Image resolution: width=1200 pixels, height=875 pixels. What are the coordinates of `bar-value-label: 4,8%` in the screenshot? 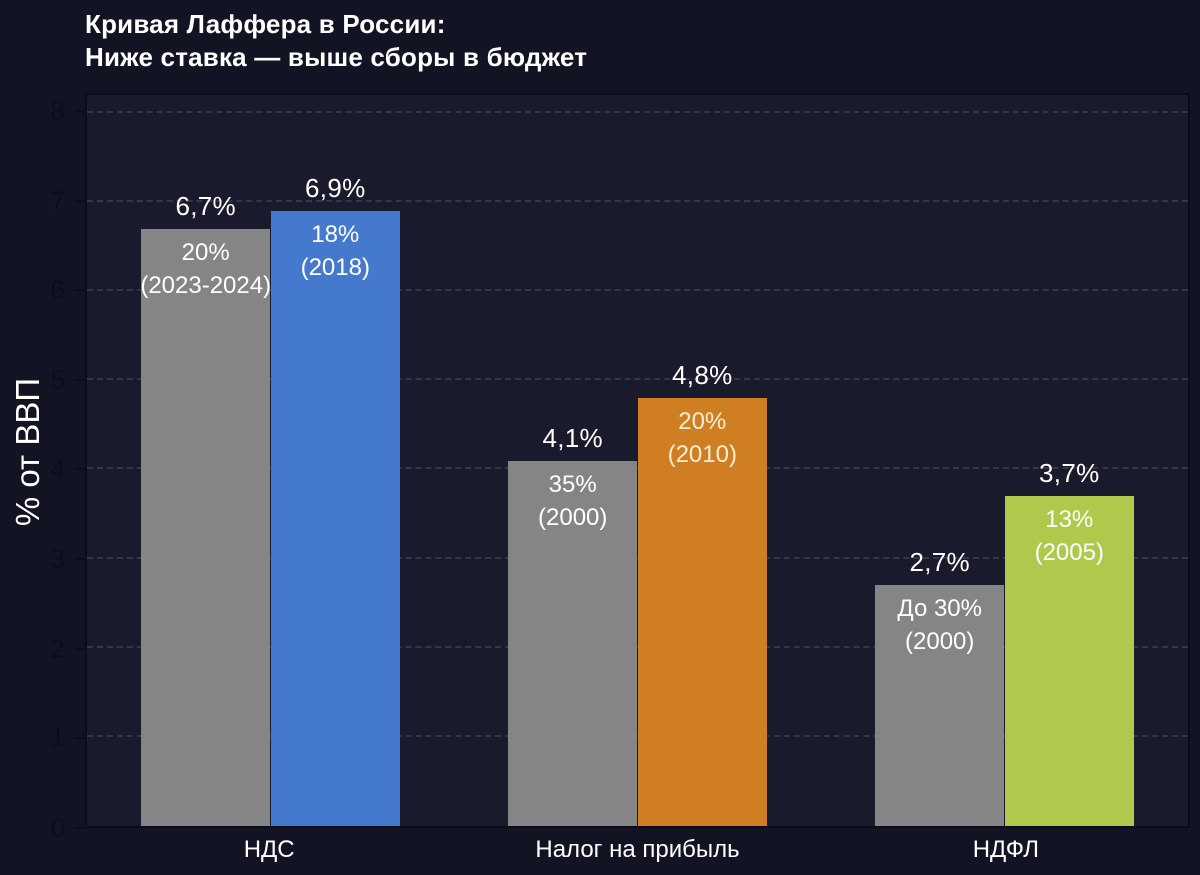 It's located at (702, 375).